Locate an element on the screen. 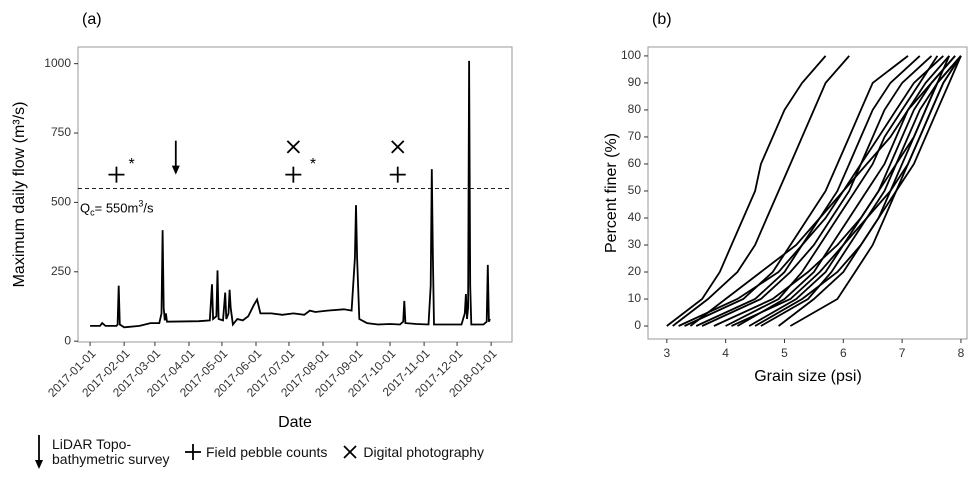 This screenshot has width=970, height=486. y-tick-label: 750 is located at coordinates (61, 132).